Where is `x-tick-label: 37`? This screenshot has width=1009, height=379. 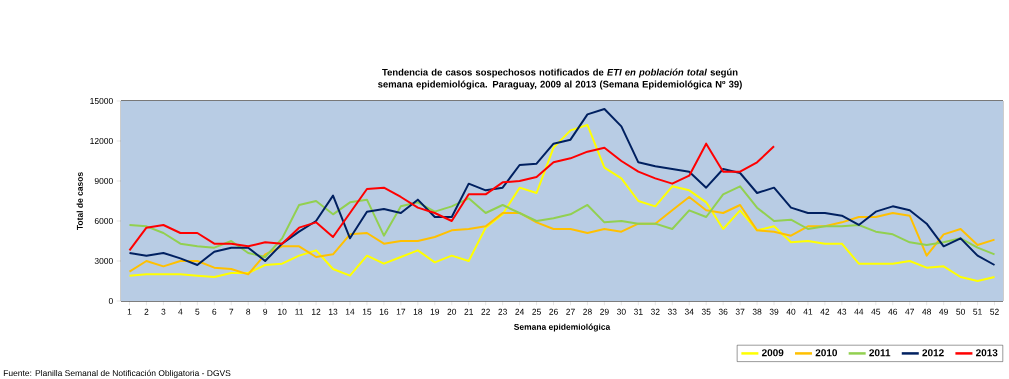
x-tick-label: 37 is located at coordinates (740, 311).